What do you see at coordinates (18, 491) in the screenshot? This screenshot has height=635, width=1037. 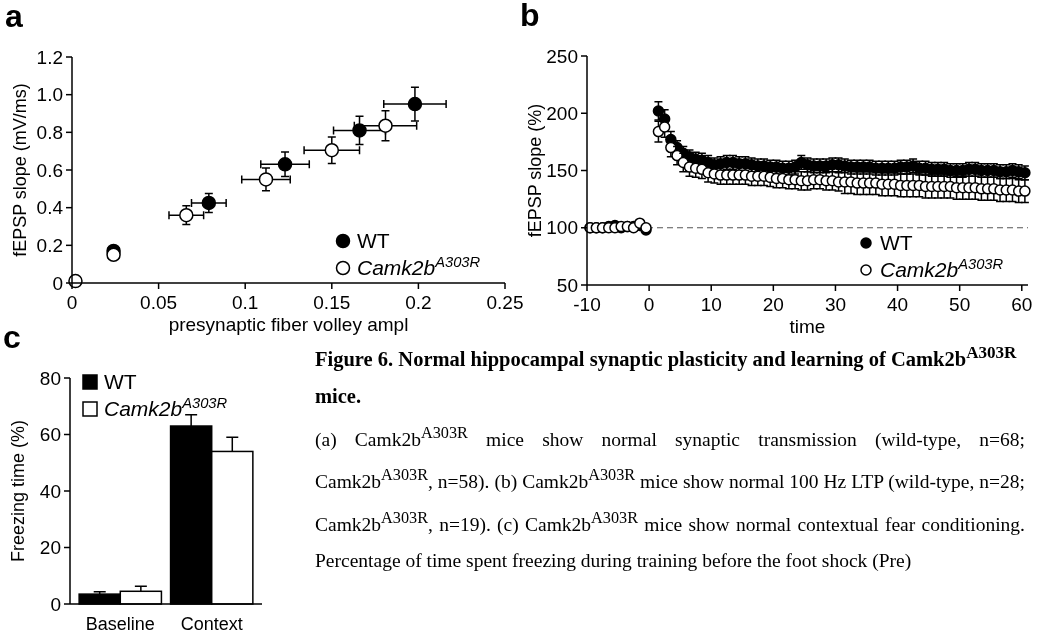 I see `y-axis-title: Freezing time (%)` at bounding box center [18, 491].